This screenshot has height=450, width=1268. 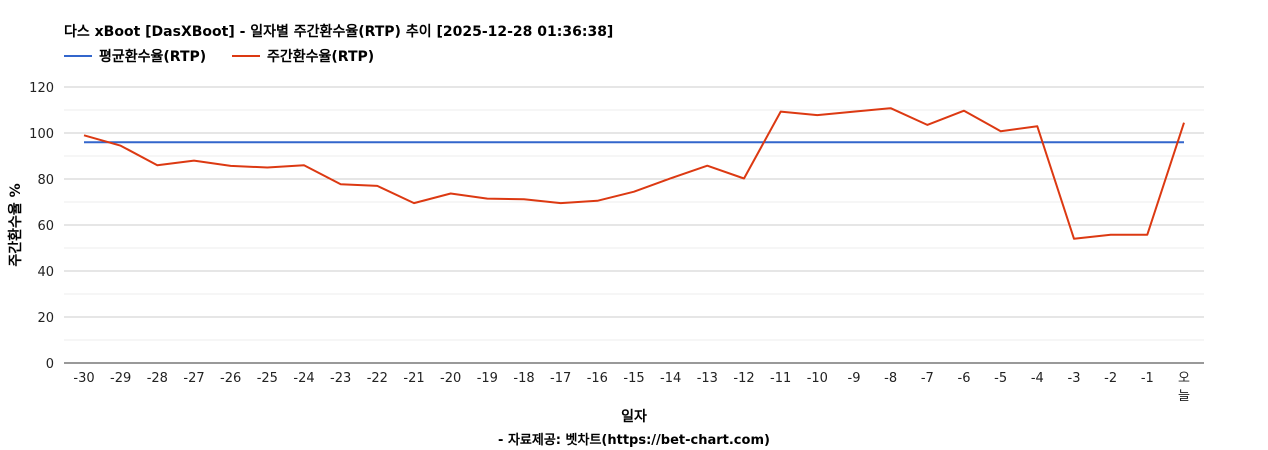 What do you see at coordinates (597, 378) in the screenshot?
I see `x-tick-label: -16` at bounding box center [597, 378].